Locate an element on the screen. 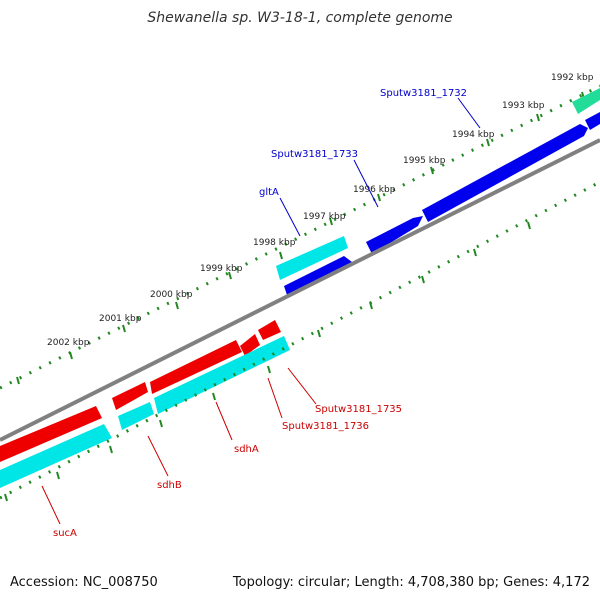 This screenshot has height=600, width=600. map-title: Shewanella sp. W3-18-1, complete genome is located at coordinates (300, 18).